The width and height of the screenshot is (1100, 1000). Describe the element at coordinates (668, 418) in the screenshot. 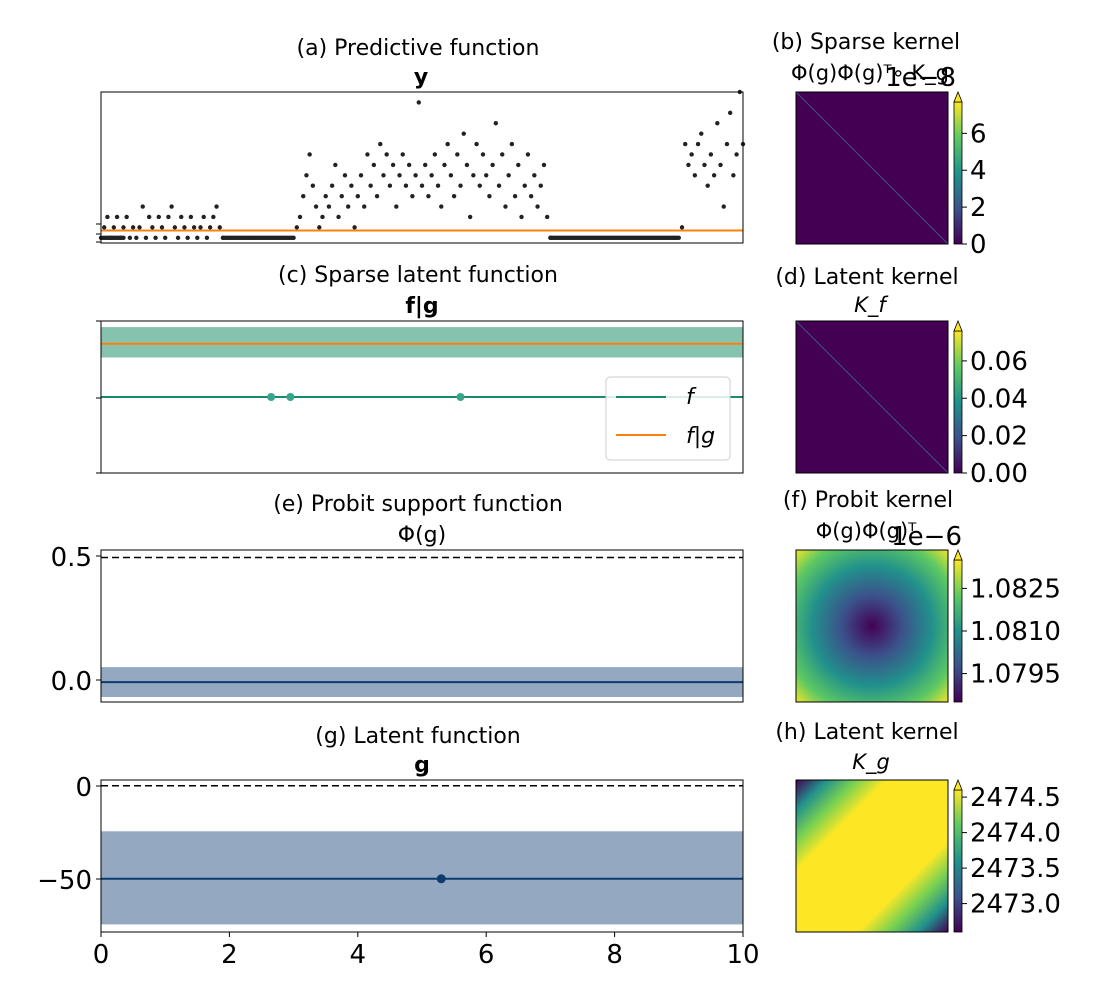

I see `panel-c-legend: f f|g` at that location.